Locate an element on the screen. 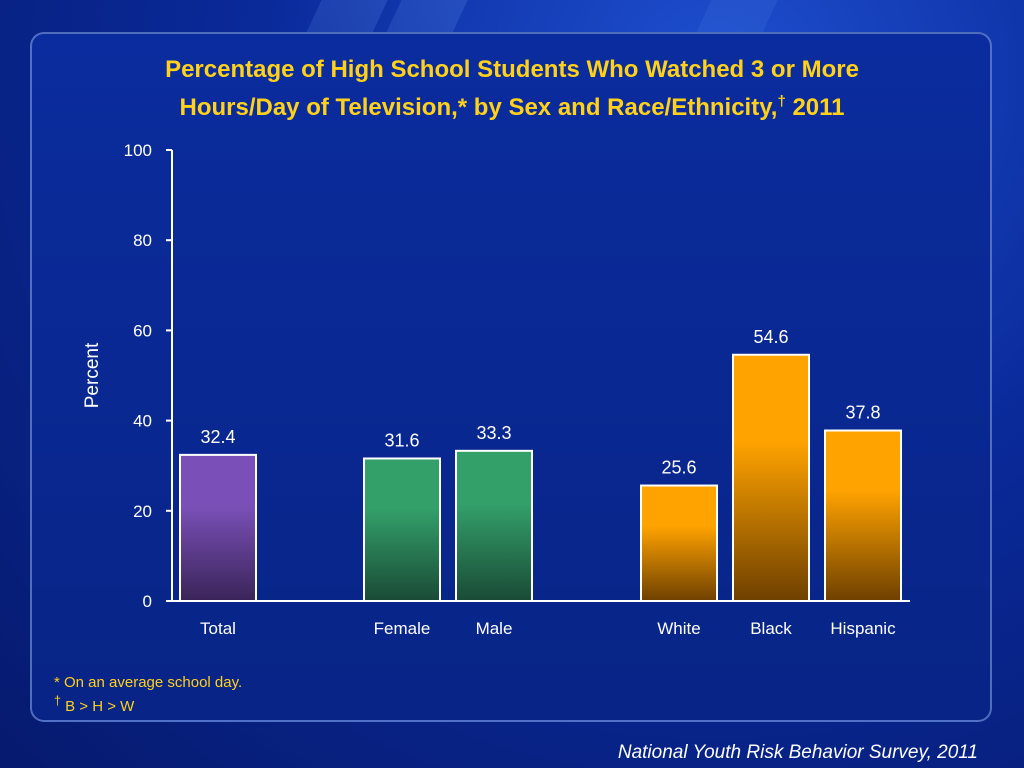 The height and width of the screenshot is (768, 1024). x-tick-label: Black is located at coordinates (771, 628).